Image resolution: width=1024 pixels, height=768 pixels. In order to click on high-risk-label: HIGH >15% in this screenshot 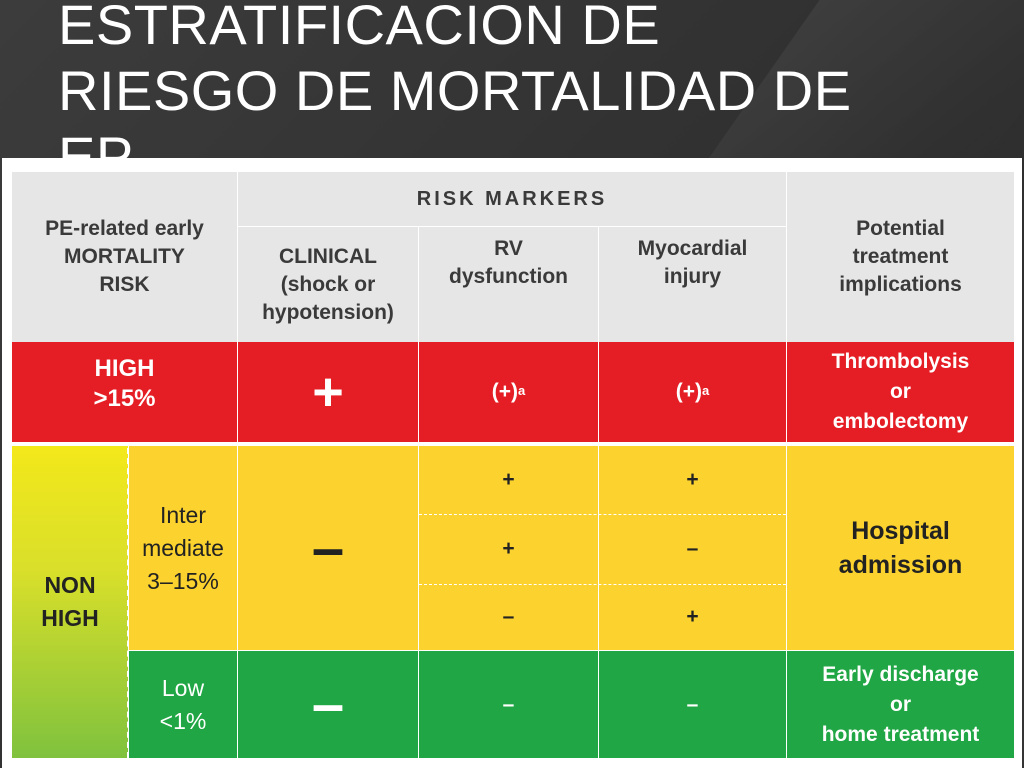, I will do `click(124, 392)`.